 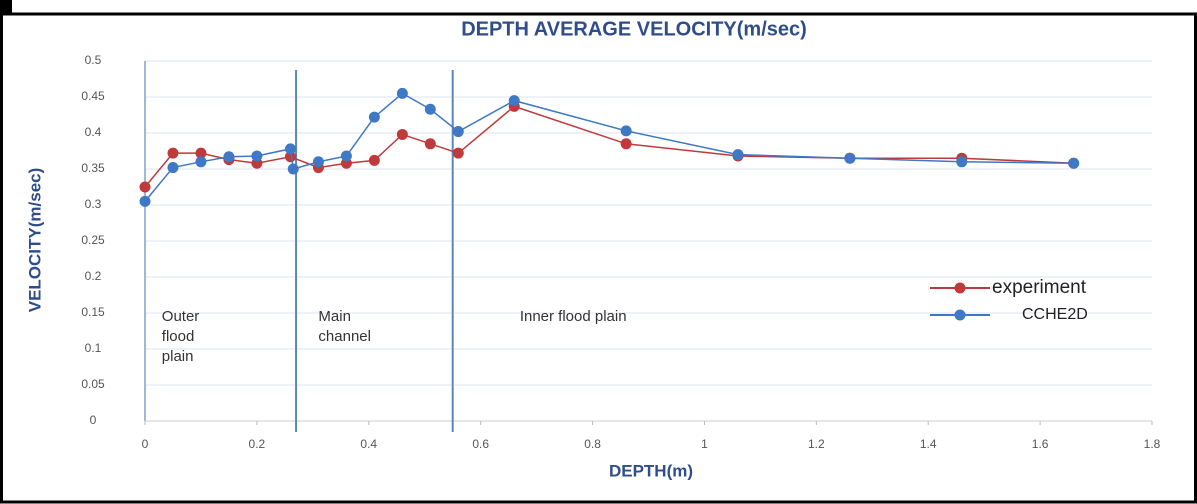 What do you see at coordinates (928, 444) in the screenshot?
I see `x-tick-label: 1.4` at bounding box center [928, 444].